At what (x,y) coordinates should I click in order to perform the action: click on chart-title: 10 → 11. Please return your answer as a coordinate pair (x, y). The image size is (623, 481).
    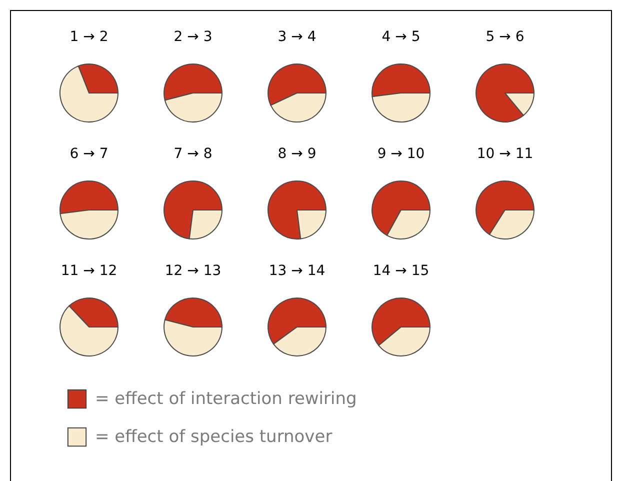
    Looking at the image, I should click on (505, 154).